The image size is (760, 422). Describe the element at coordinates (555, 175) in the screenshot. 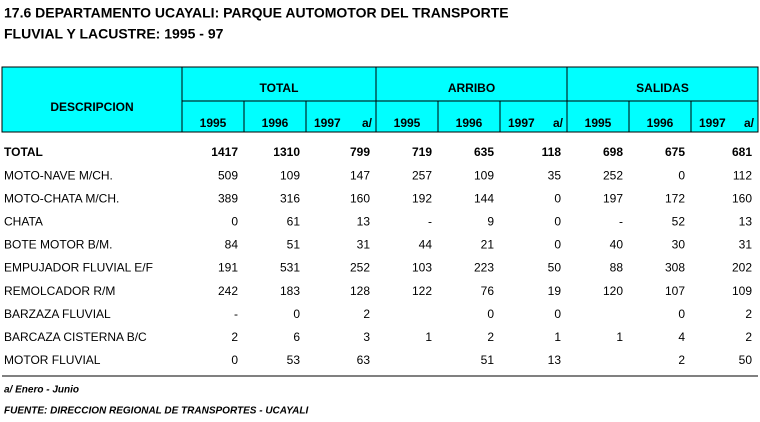

I see `cell: 35` at that location.